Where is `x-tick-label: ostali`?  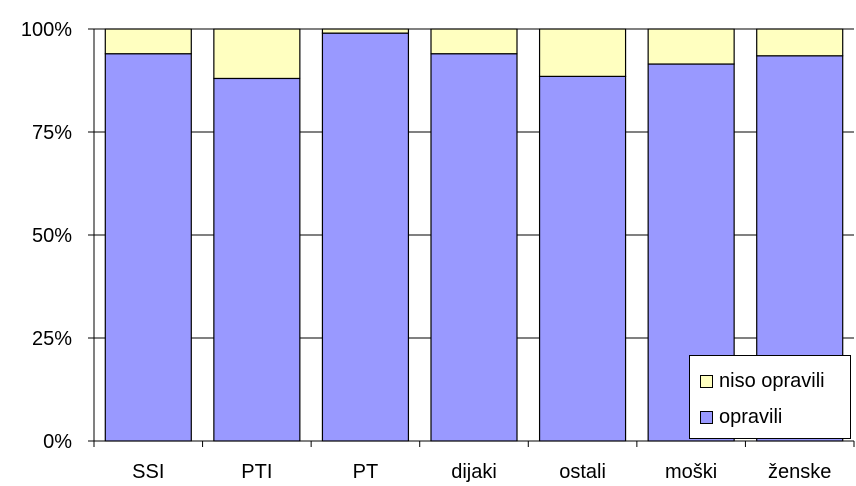
x-tick-label: ostali is located at coordinates (582, 472).